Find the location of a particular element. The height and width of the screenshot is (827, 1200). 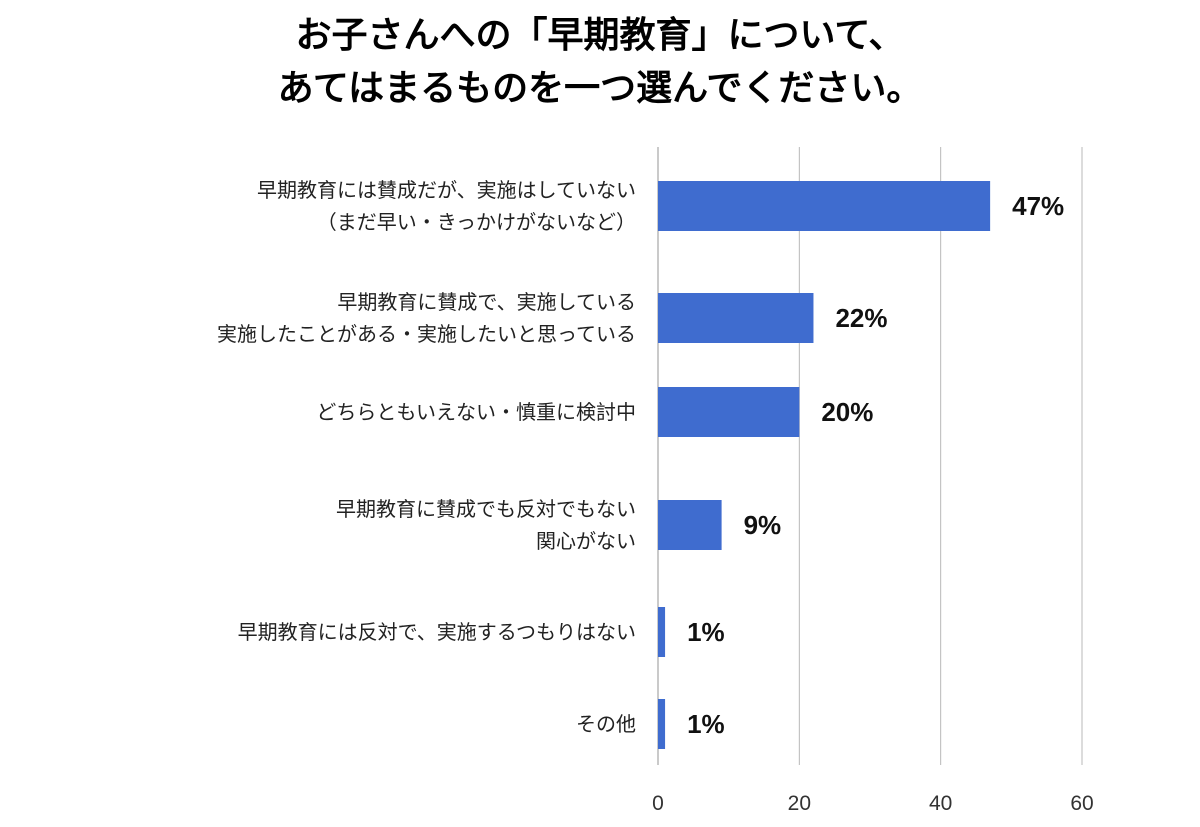

category-label: 関心がない is located at coordinates (586, 541).